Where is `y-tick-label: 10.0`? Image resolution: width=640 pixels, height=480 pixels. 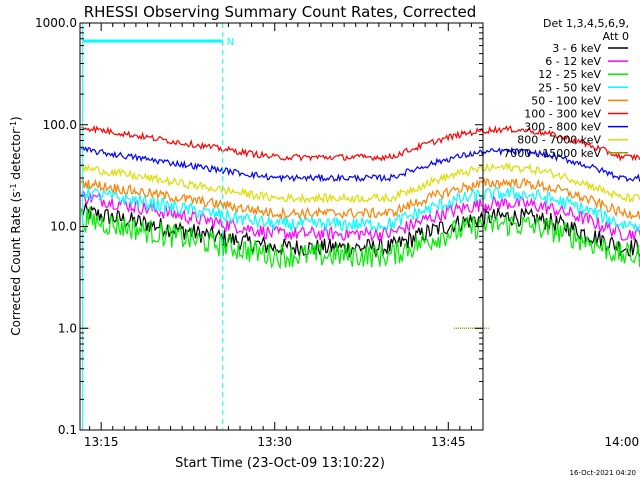
y-tick-label: 10.0 is located at coordinates (63, 227).